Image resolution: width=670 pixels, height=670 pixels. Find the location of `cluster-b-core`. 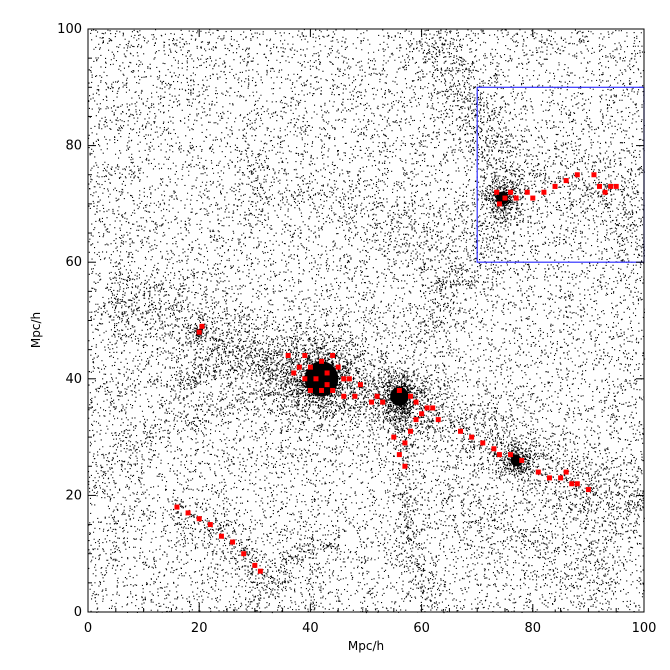

cluster-b-core is located at coordinates (399, 396).